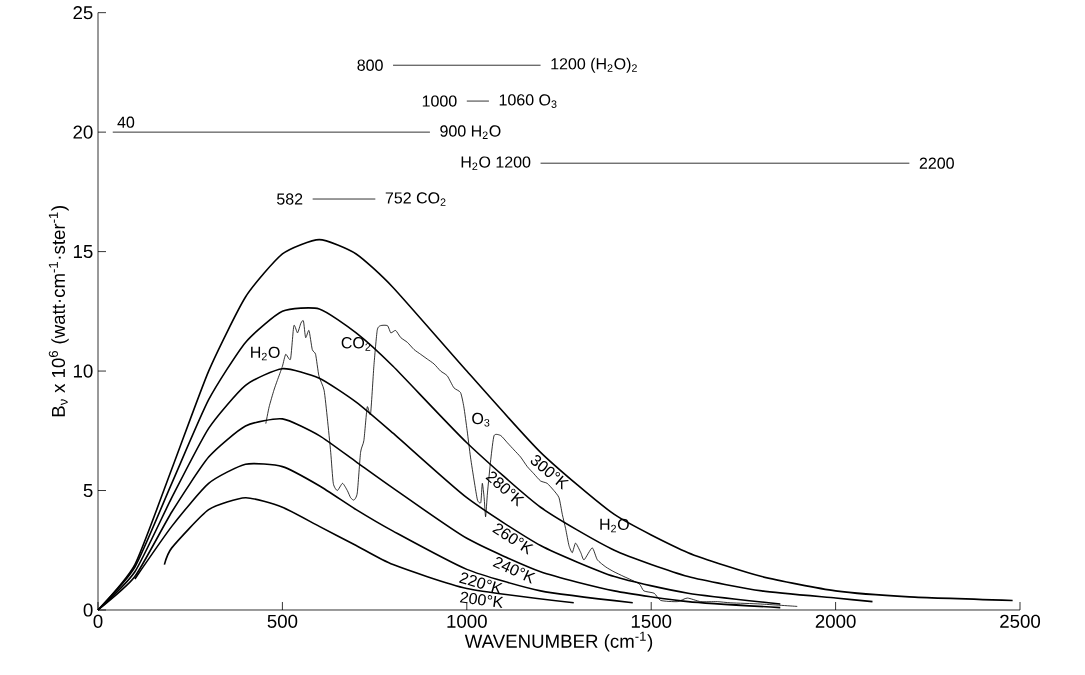  Describe the element at coordinates (481, 419) in the screenshot. I see `annotation: O$_{3}$` at that location.